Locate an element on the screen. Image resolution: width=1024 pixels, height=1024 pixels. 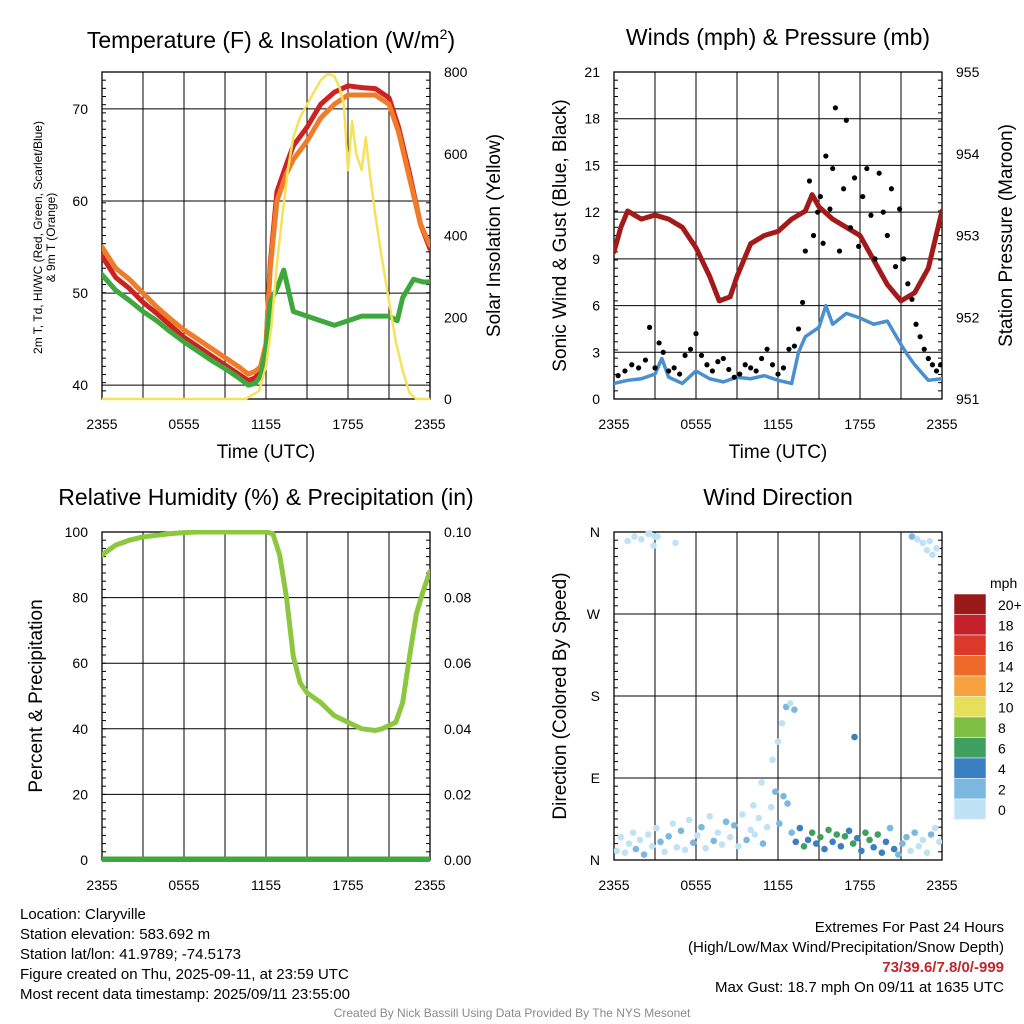
y-right-tick-label: 0.02 is located at coordinates (457, 794).